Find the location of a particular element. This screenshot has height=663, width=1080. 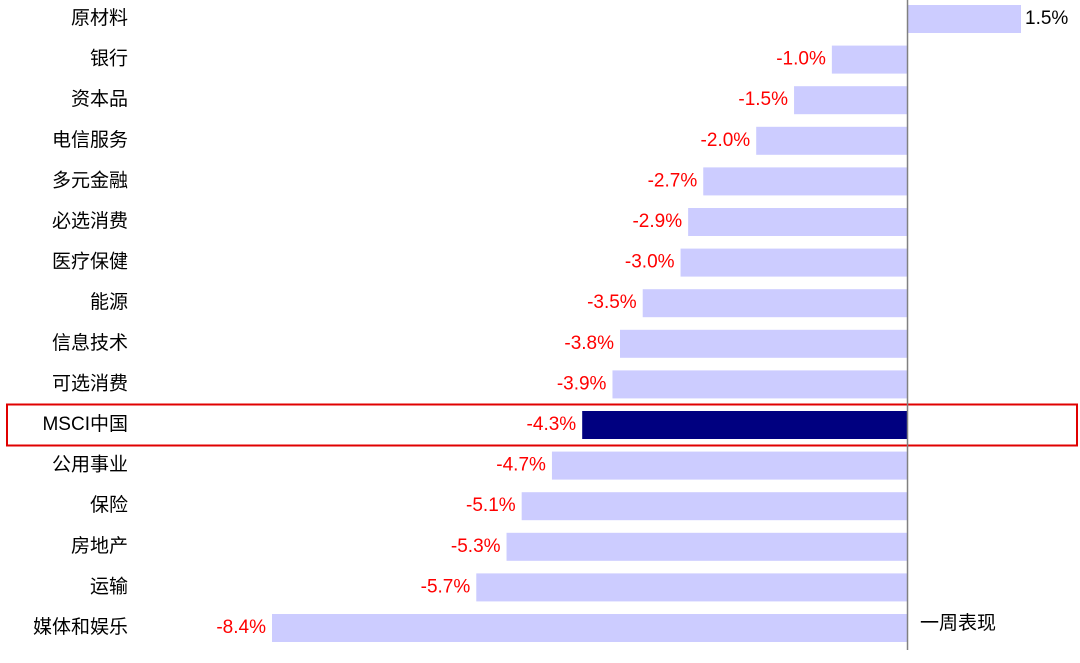

value-label: -2.7% is located at coordinates (673, 180).